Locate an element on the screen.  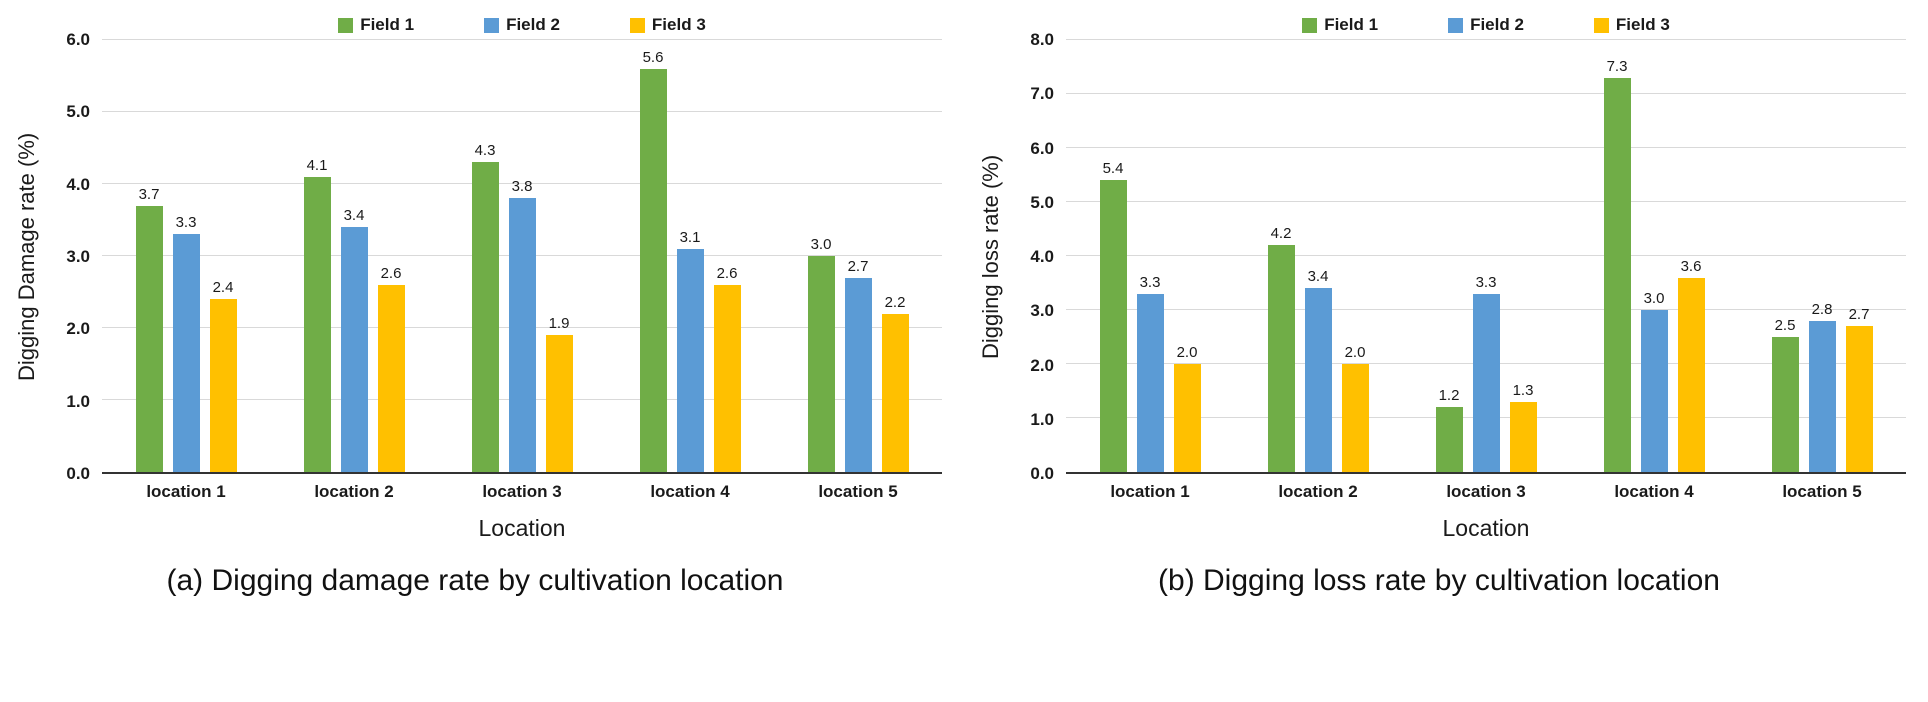
bar-field-1: 4.1 is located at coordinates (317, 256).